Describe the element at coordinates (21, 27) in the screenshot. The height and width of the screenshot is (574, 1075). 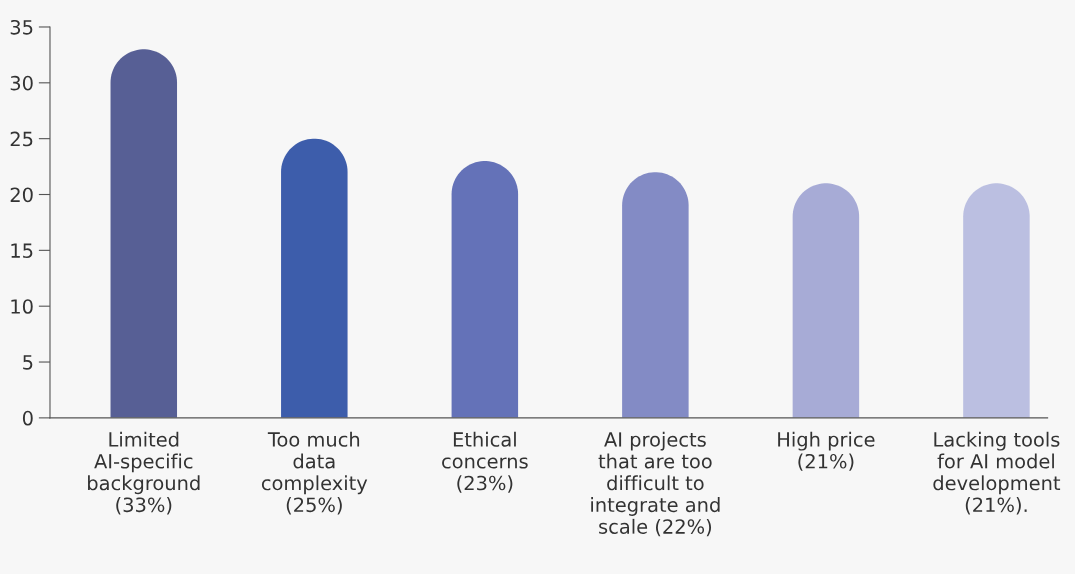
I see `y-tick-label: 35` at that location.